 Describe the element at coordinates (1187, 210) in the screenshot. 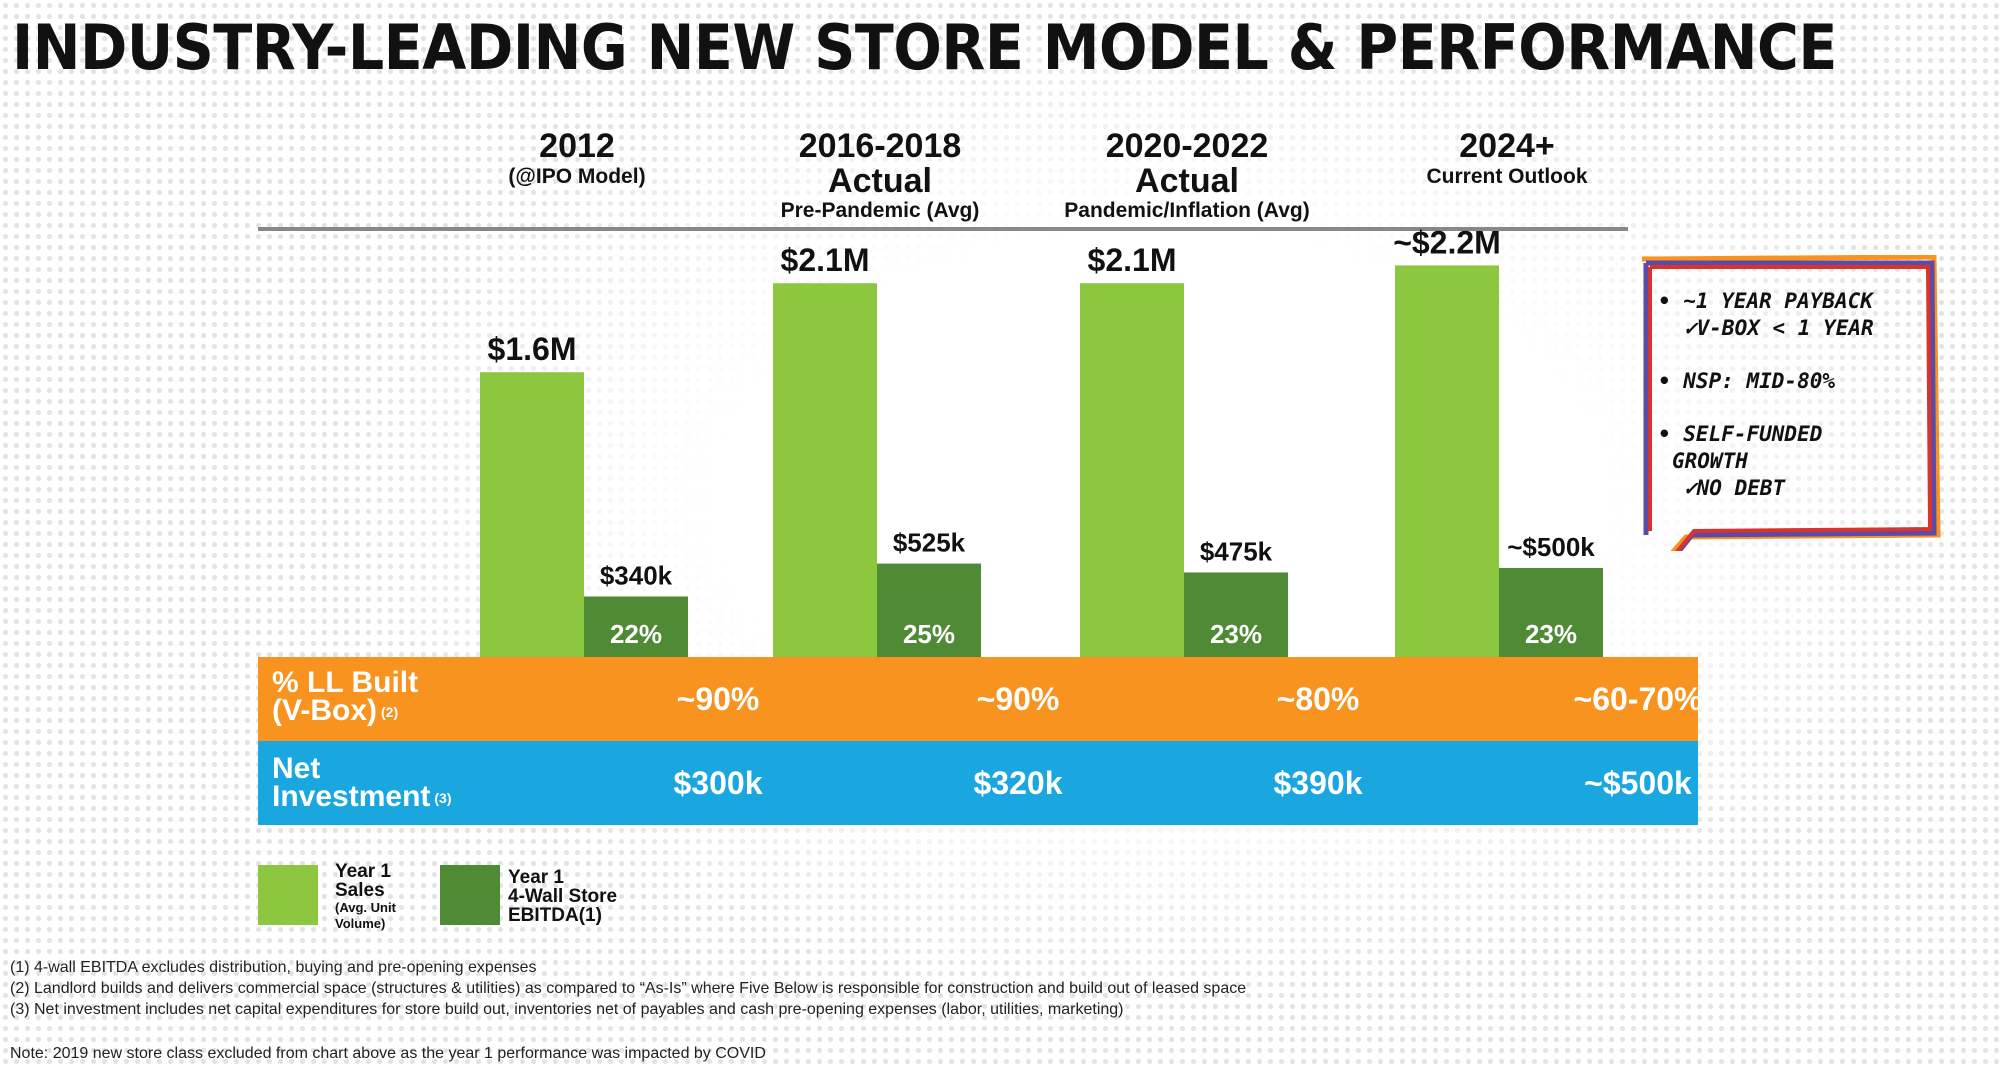

I see `column-header-sub: Pandemic/Inflation (Avg)` at that location.